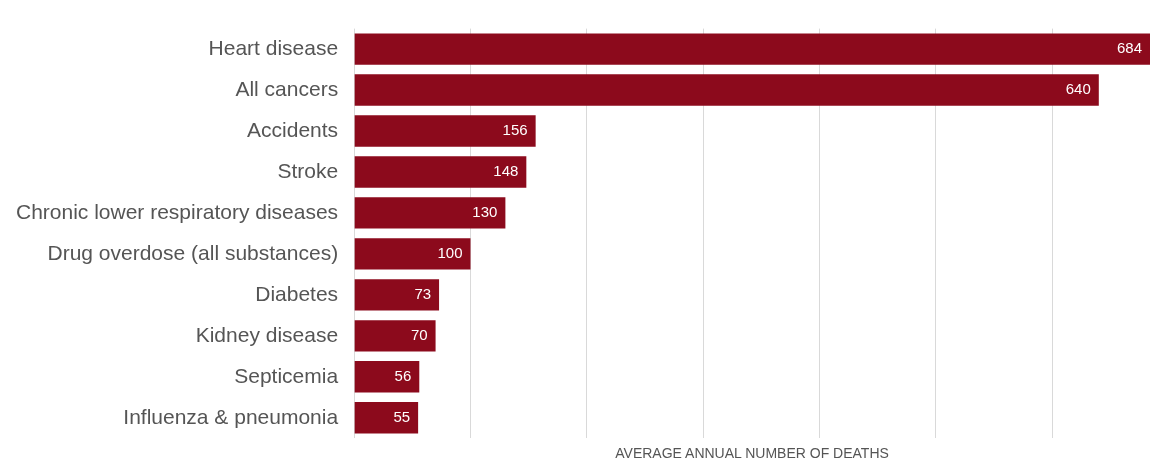  I want to click on y-tick-label: All cancers, so click(287, 88).